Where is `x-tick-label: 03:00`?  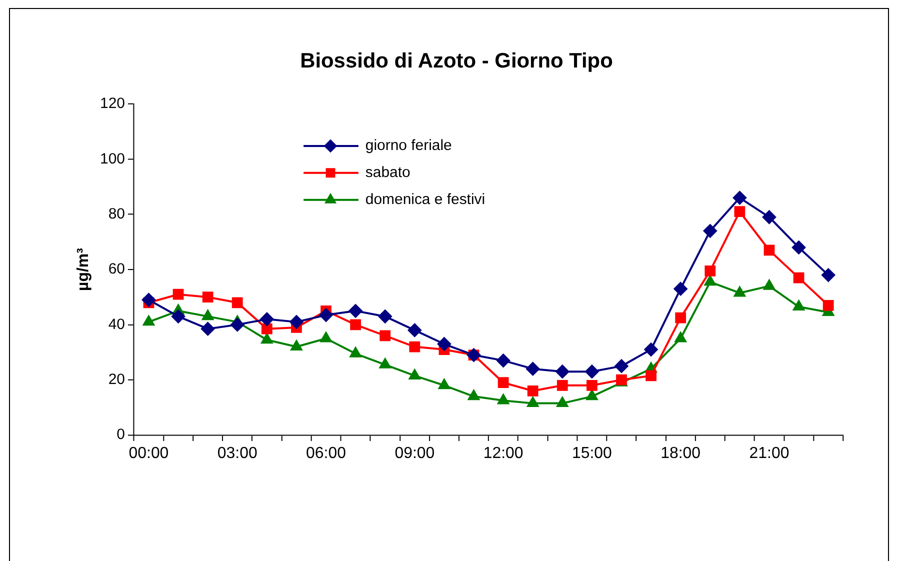 x-tick-label: 03:00 is located at coordinates (237, 453).